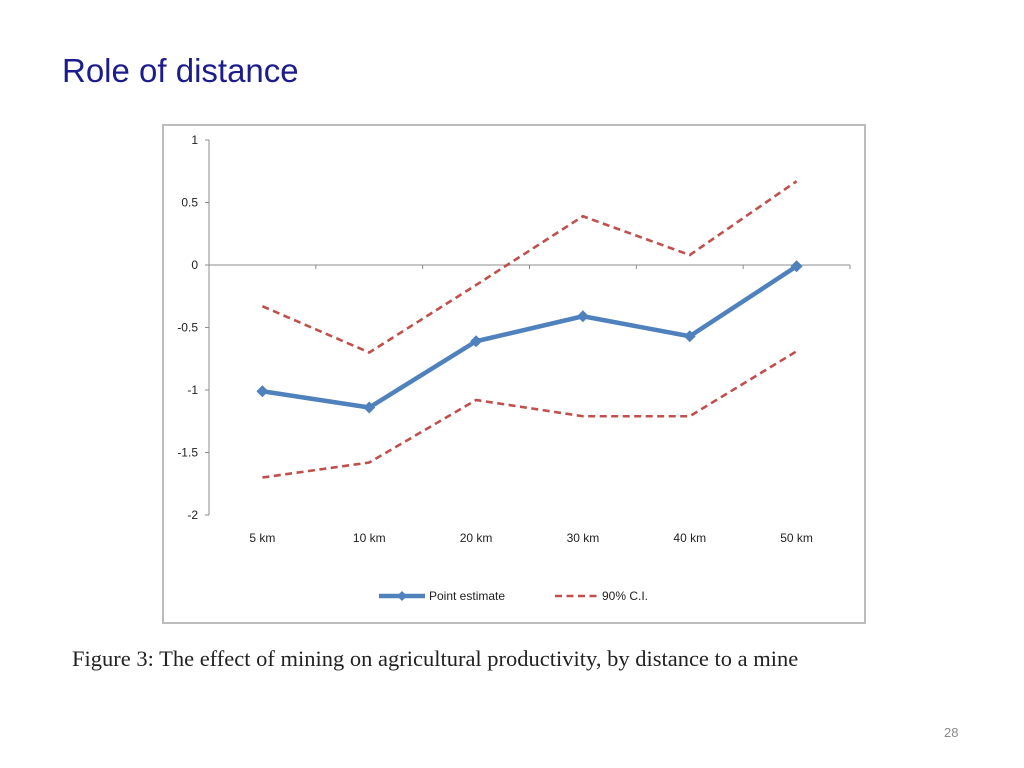  I want to click on x-tick-label: 40 km, so click(689, 538).